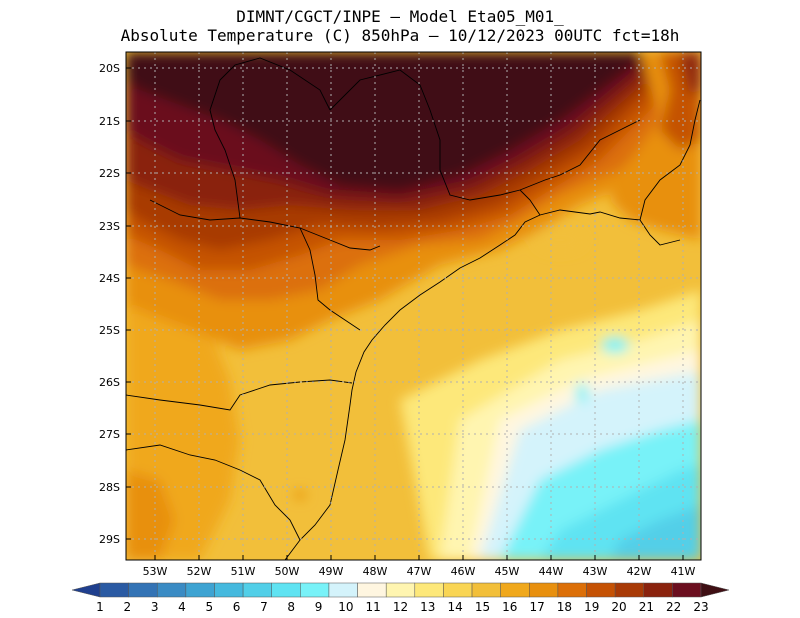  Describe the element at coordinates (109, 330) in the screenshot. I see `lat-label: 25S` at that location.